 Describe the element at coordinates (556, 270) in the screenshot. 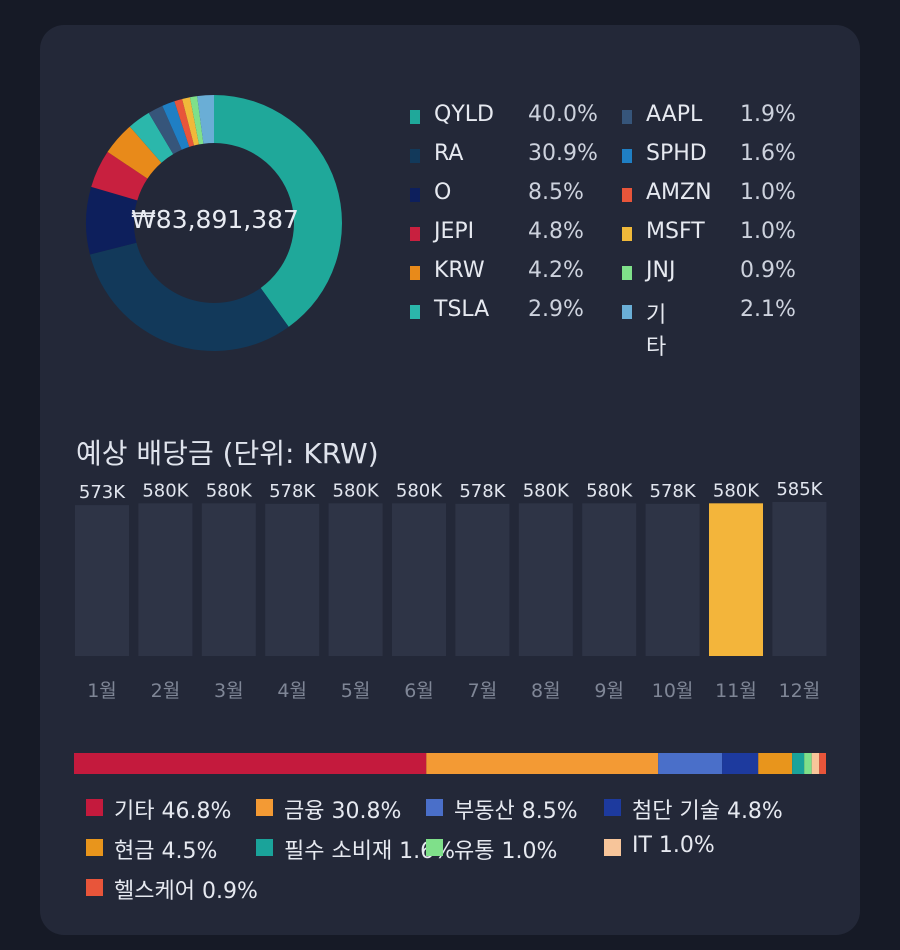

I see `legend-percent: 4.2%` at that location.